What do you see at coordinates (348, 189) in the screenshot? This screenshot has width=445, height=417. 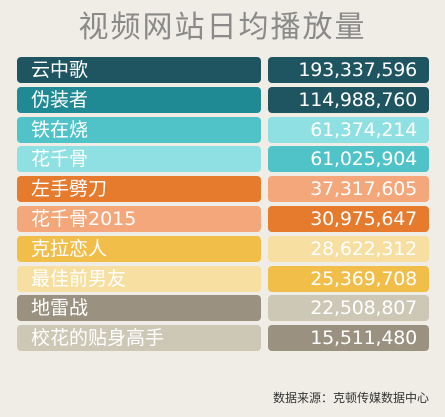 I see `row-value-label: 37,317,605` at bounding box center [348, 189].